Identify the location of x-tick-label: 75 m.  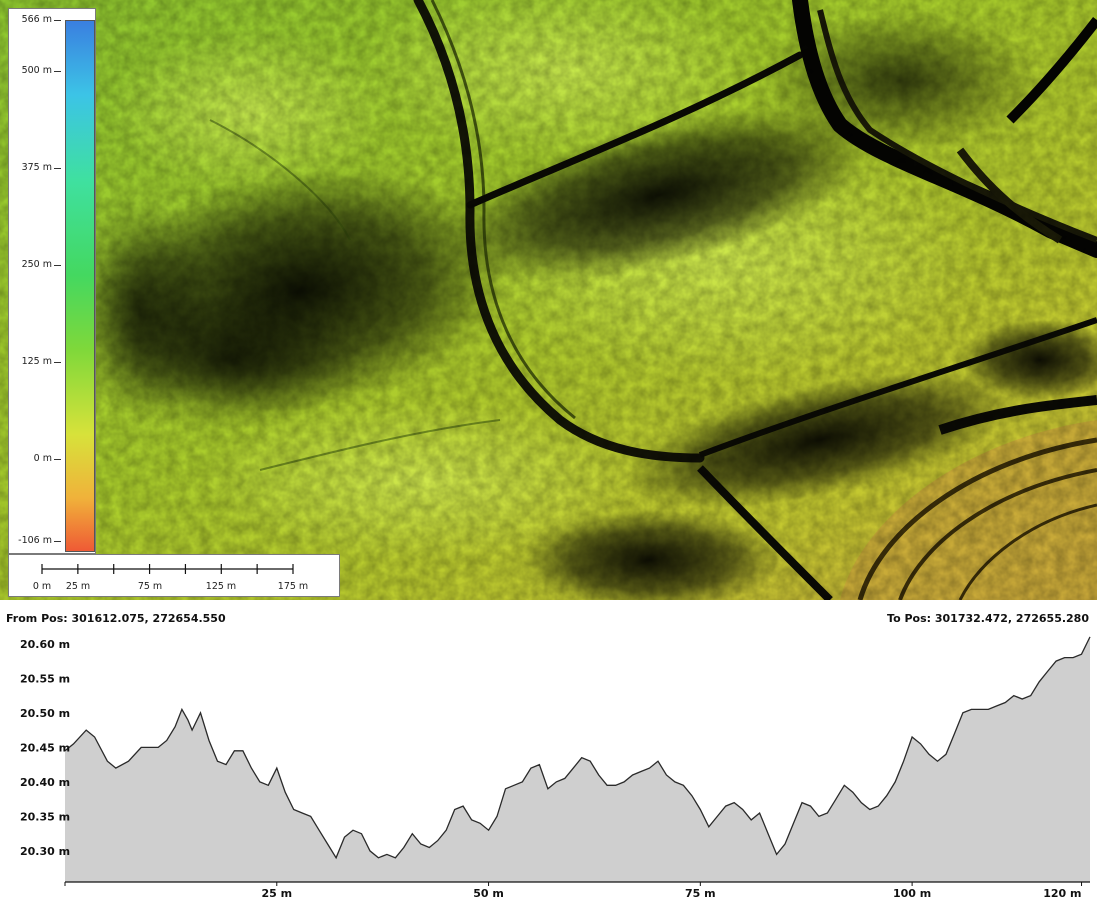
(700, 893).